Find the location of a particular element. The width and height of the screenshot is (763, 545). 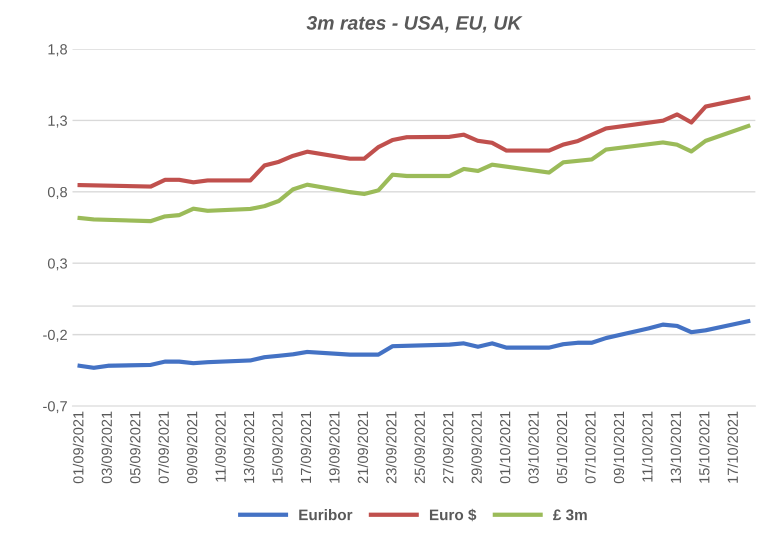

y-tick-label: -0,2 is located at coordinates (55, 336).